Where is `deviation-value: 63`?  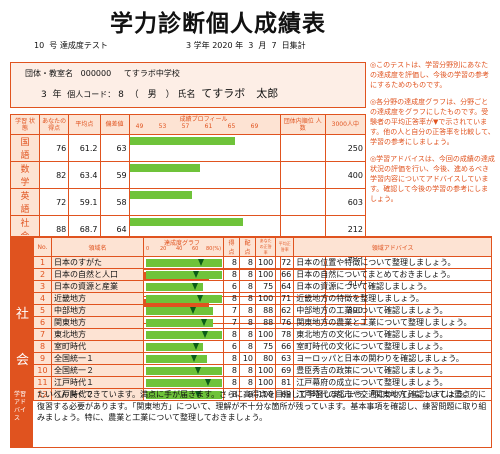 deviation-value: 63 is located at coordinates (114, 148).